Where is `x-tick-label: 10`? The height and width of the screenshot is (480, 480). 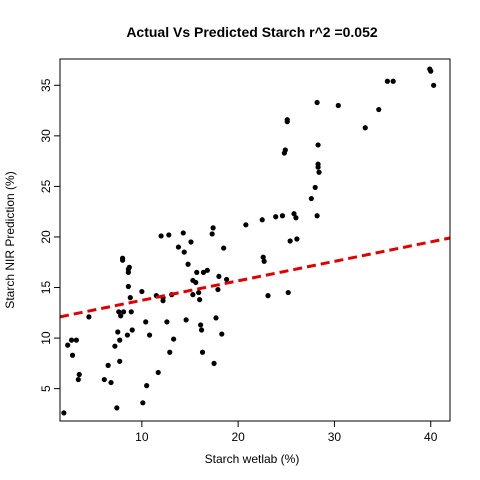
x-tick-label: 10 is located at coordinates (142, 437).